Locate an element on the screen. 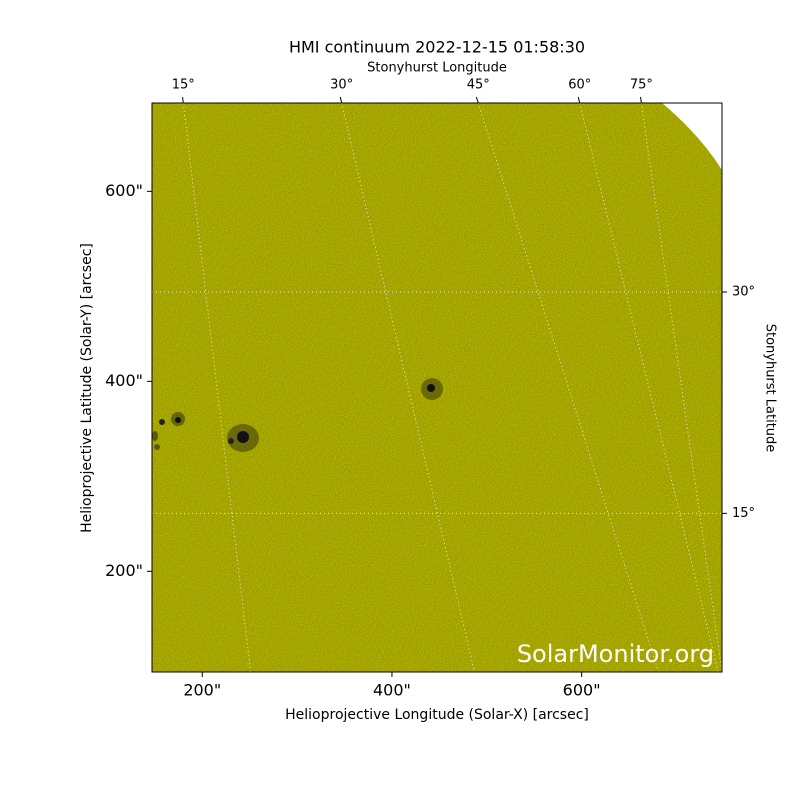 The image size is (800, 800). y-tick-label: 200" is located at coordinates (124, 570).